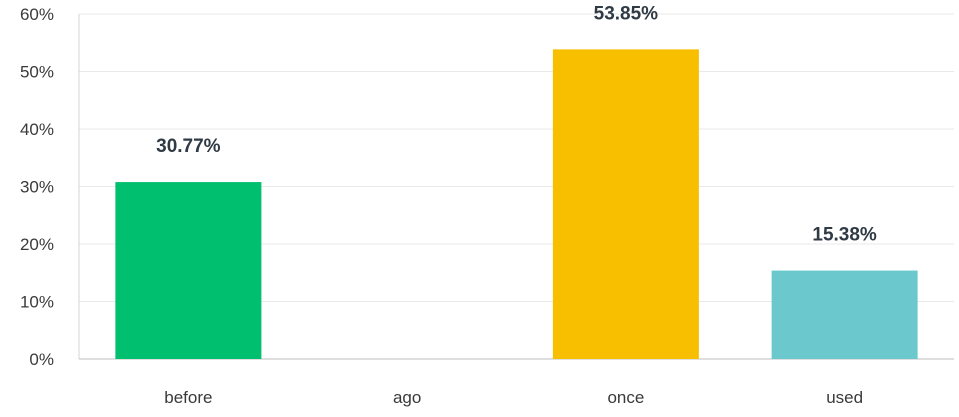 Image resolution: width=959 pixels, height=417 pixels. I want to click on y-tick-label: 60%, so click(37, 14).